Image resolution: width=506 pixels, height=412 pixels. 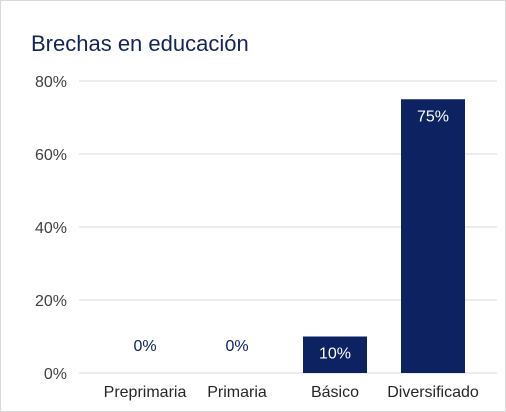 I want to click on category-label-0: Preprimaria, so click(x=145, y=392).